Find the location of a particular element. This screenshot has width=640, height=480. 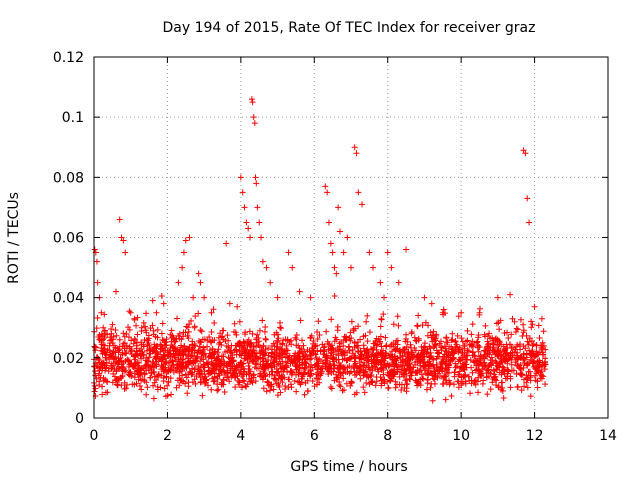

y-tick-label: 0.1 is located at coordinates (73, 118).